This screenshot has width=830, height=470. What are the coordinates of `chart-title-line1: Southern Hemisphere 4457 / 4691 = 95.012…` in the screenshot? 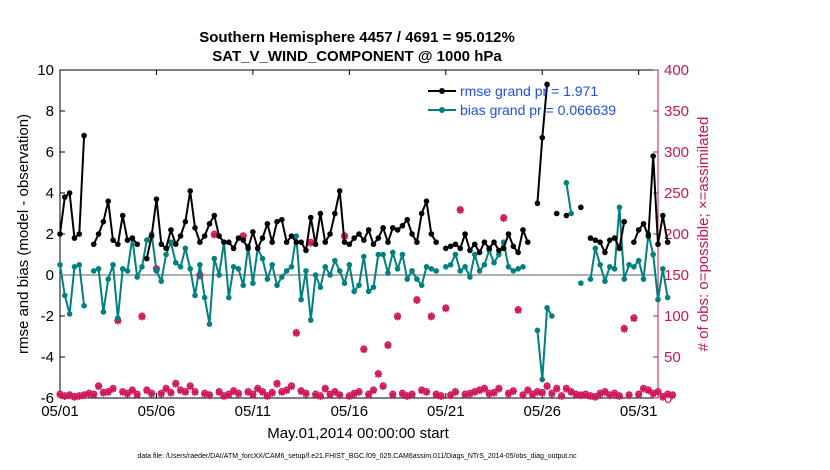 It's located at (357, 37).